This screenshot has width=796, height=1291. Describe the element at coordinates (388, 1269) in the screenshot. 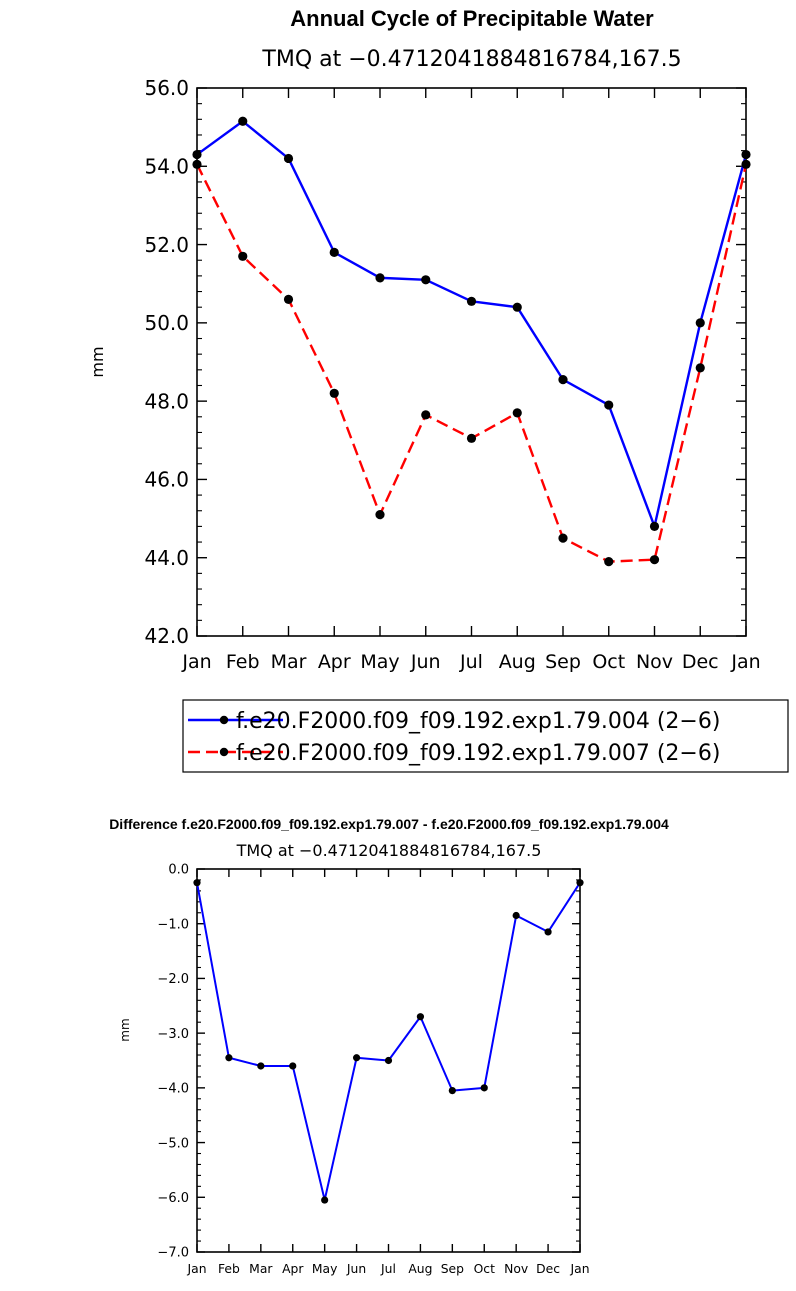

I see `chart2-xtick-label: Jul` at that location.